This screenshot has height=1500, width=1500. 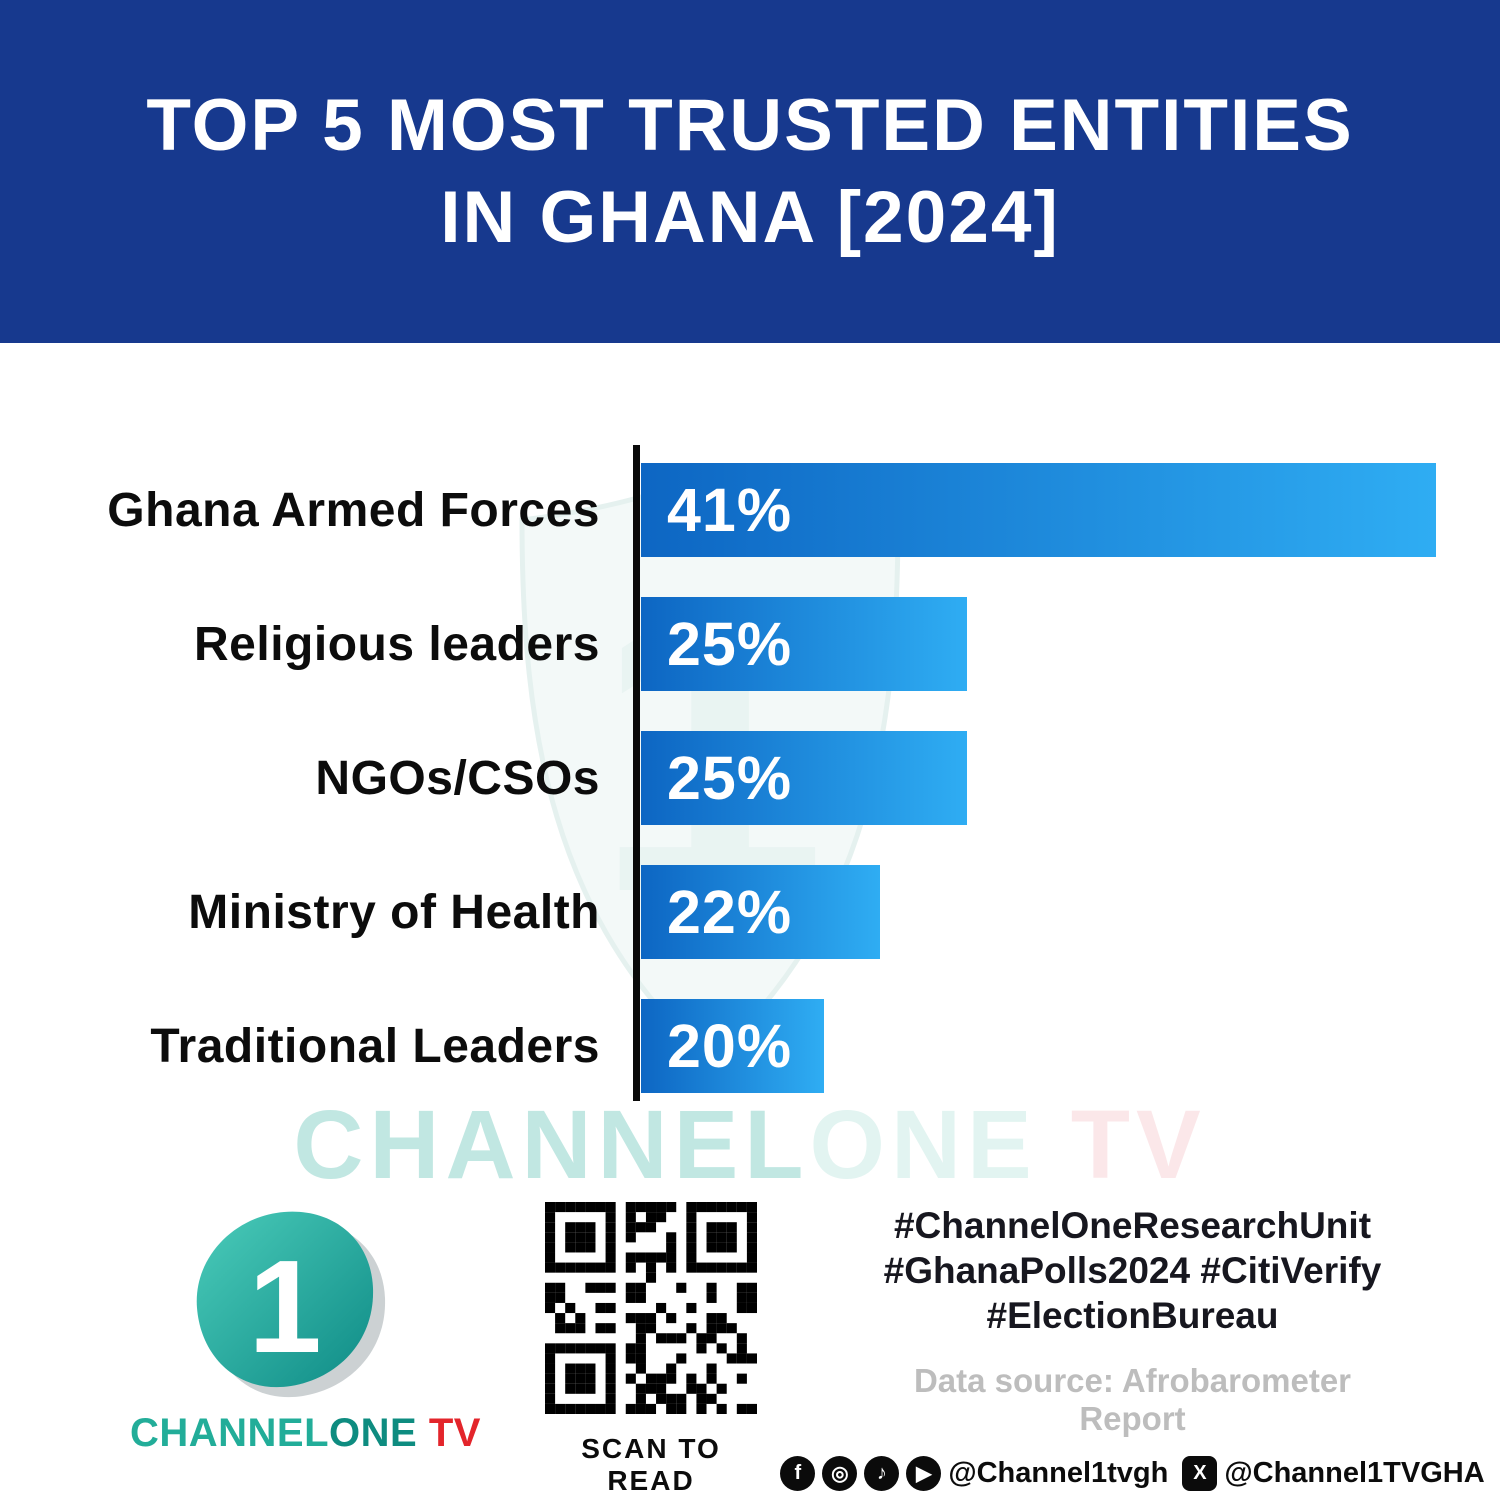 I want to click on bar: 22%, so click(x=760, y=912).